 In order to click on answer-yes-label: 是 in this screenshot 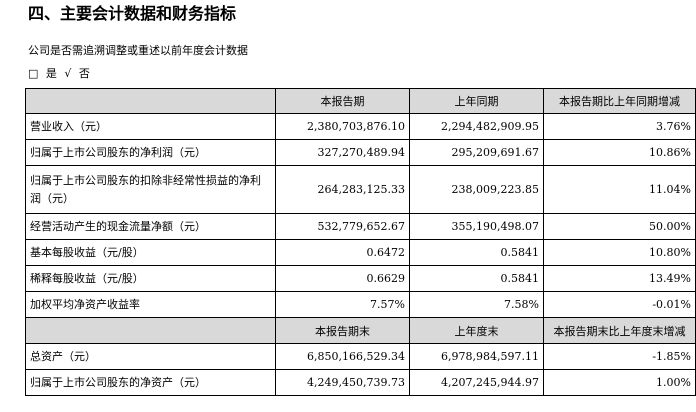, I will do `click(51, 73)`.